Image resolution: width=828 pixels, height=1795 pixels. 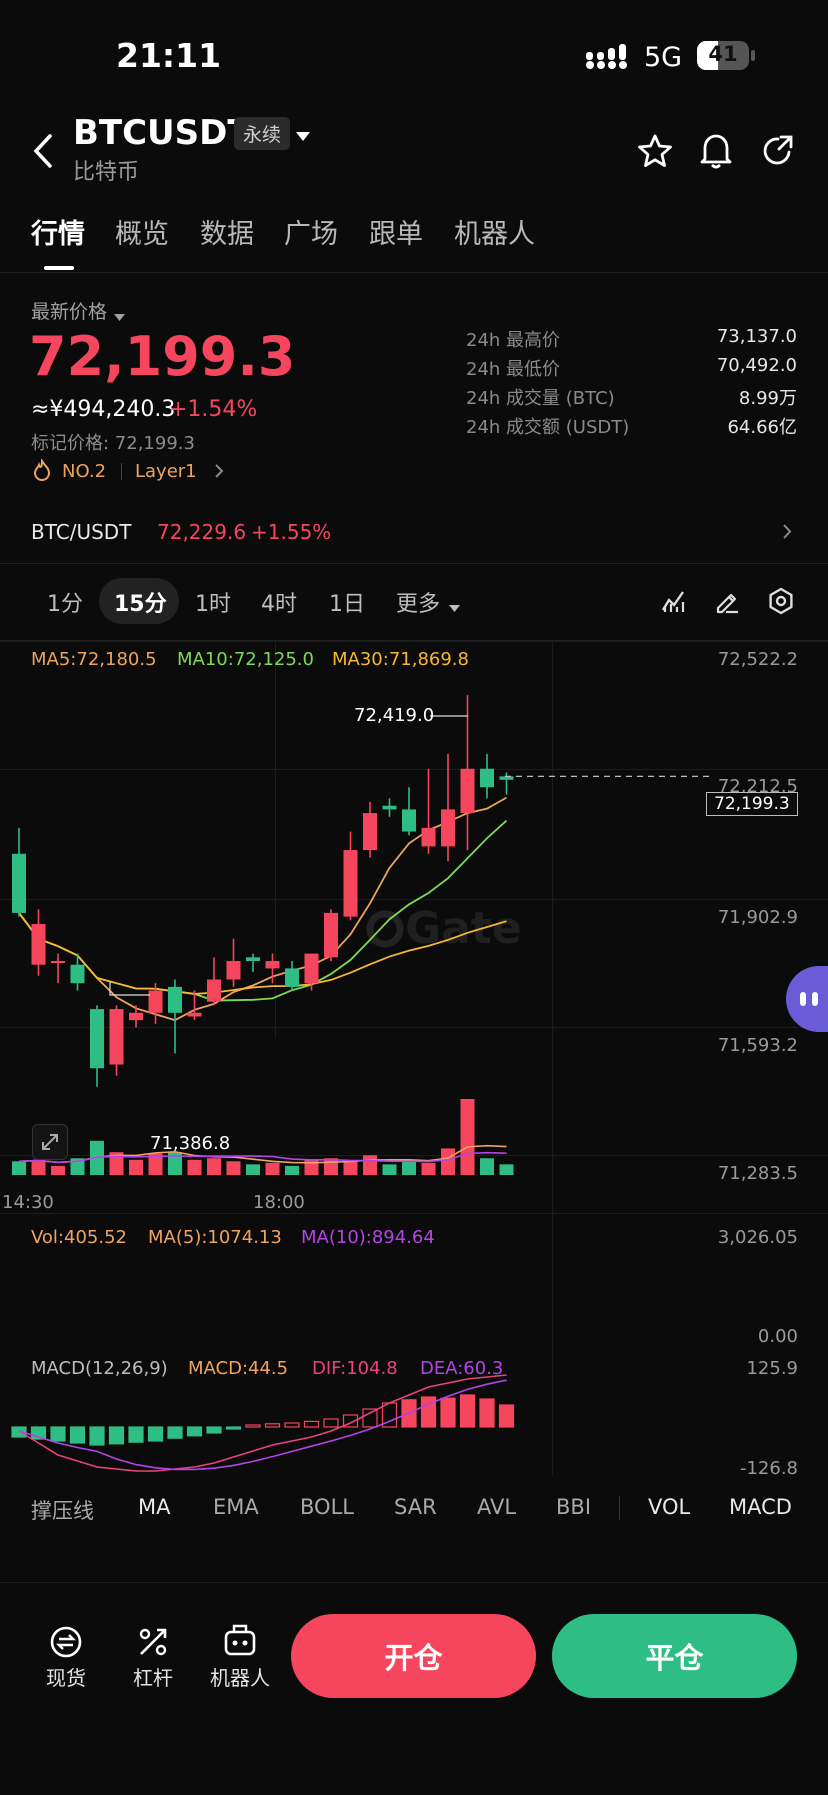 What do you see at coordinates (213, 409) in the screenshot?
I see `change-percent: +1.54%` at bounding box center [213, 409].